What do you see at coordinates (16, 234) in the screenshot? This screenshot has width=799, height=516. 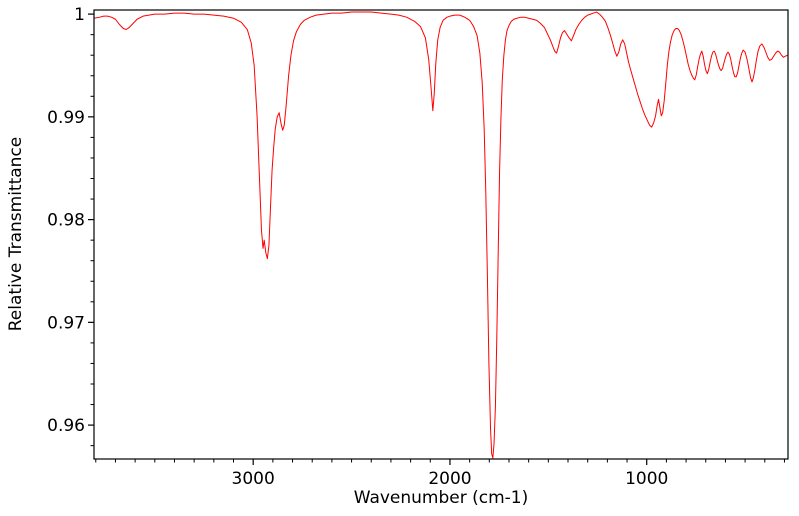 I see `y-axis-label: Relative Transmittance` at bounding box center [16, 234].